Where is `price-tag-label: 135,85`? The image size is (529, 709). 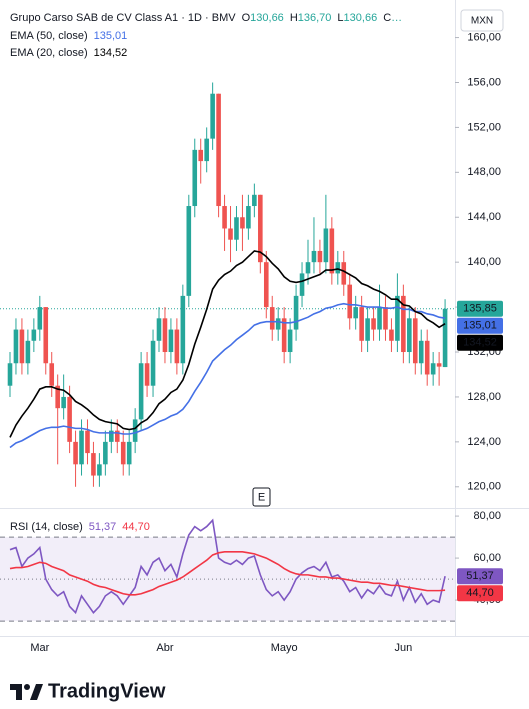 price-tag-label: 135,85 is located at coordinates (480, 309).